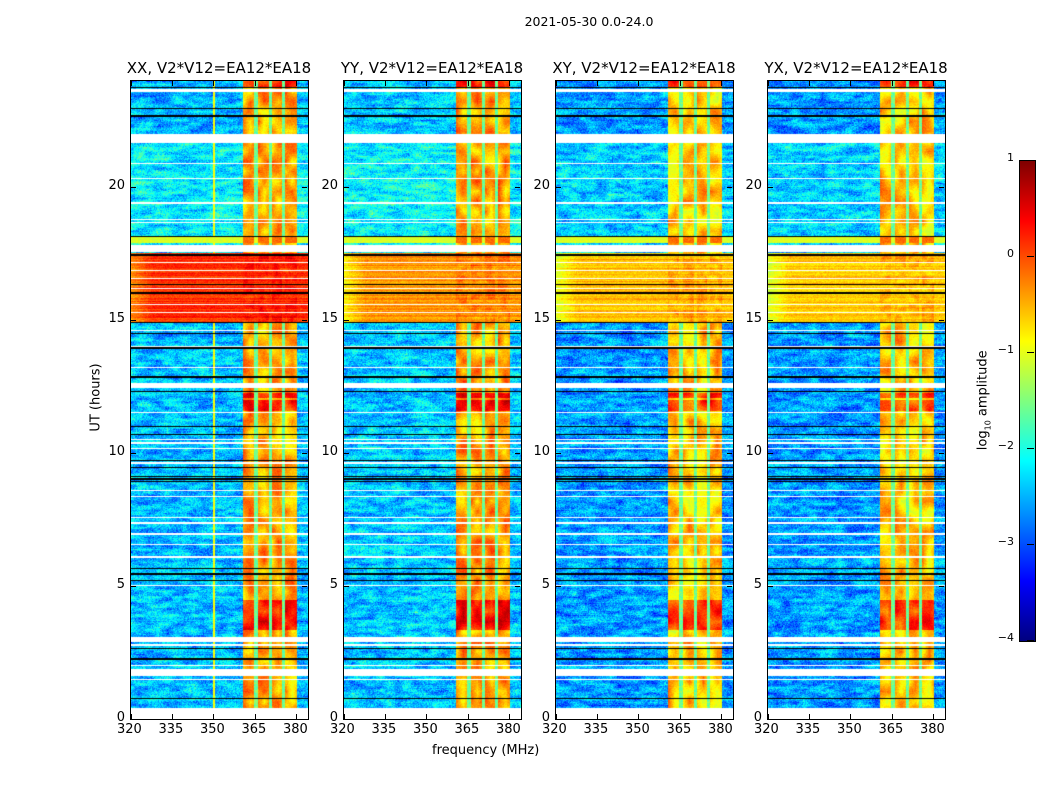 This screenshot has width=1050, height=800. Describe the element at coordinates (984, 400) in the screenshot. I see `colorbar-label: log10 amplitude` at that location.